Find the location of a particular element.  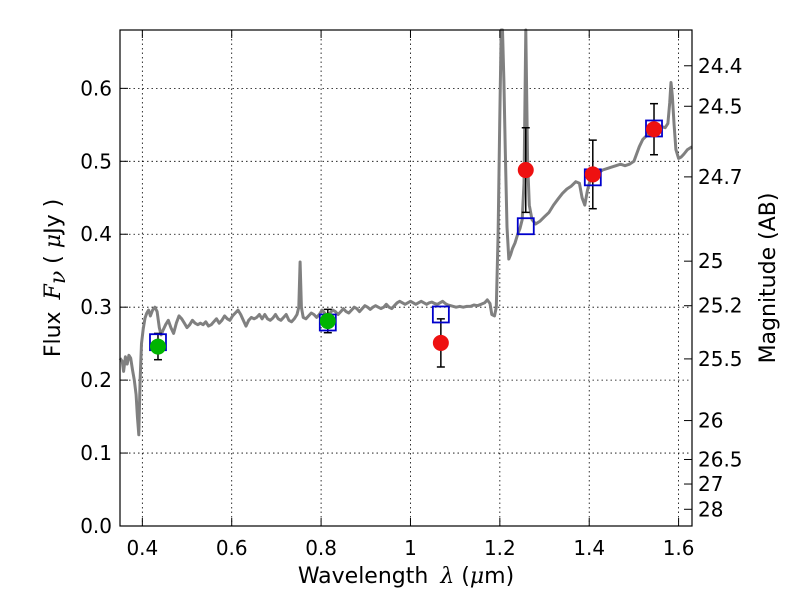

mag-tick-label: 27 is located at coordinates (710, 484).